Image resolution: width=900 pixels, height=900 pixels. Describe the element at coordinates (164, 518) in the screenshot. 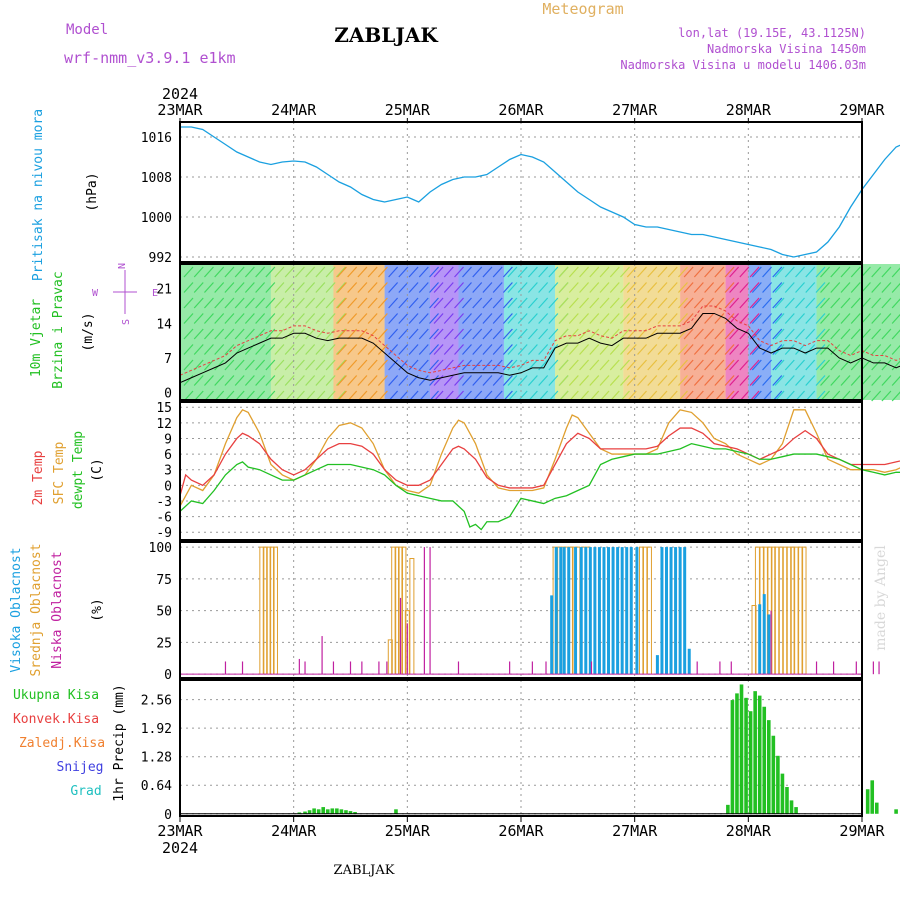

I see `y-tick-label: -6` at that location.